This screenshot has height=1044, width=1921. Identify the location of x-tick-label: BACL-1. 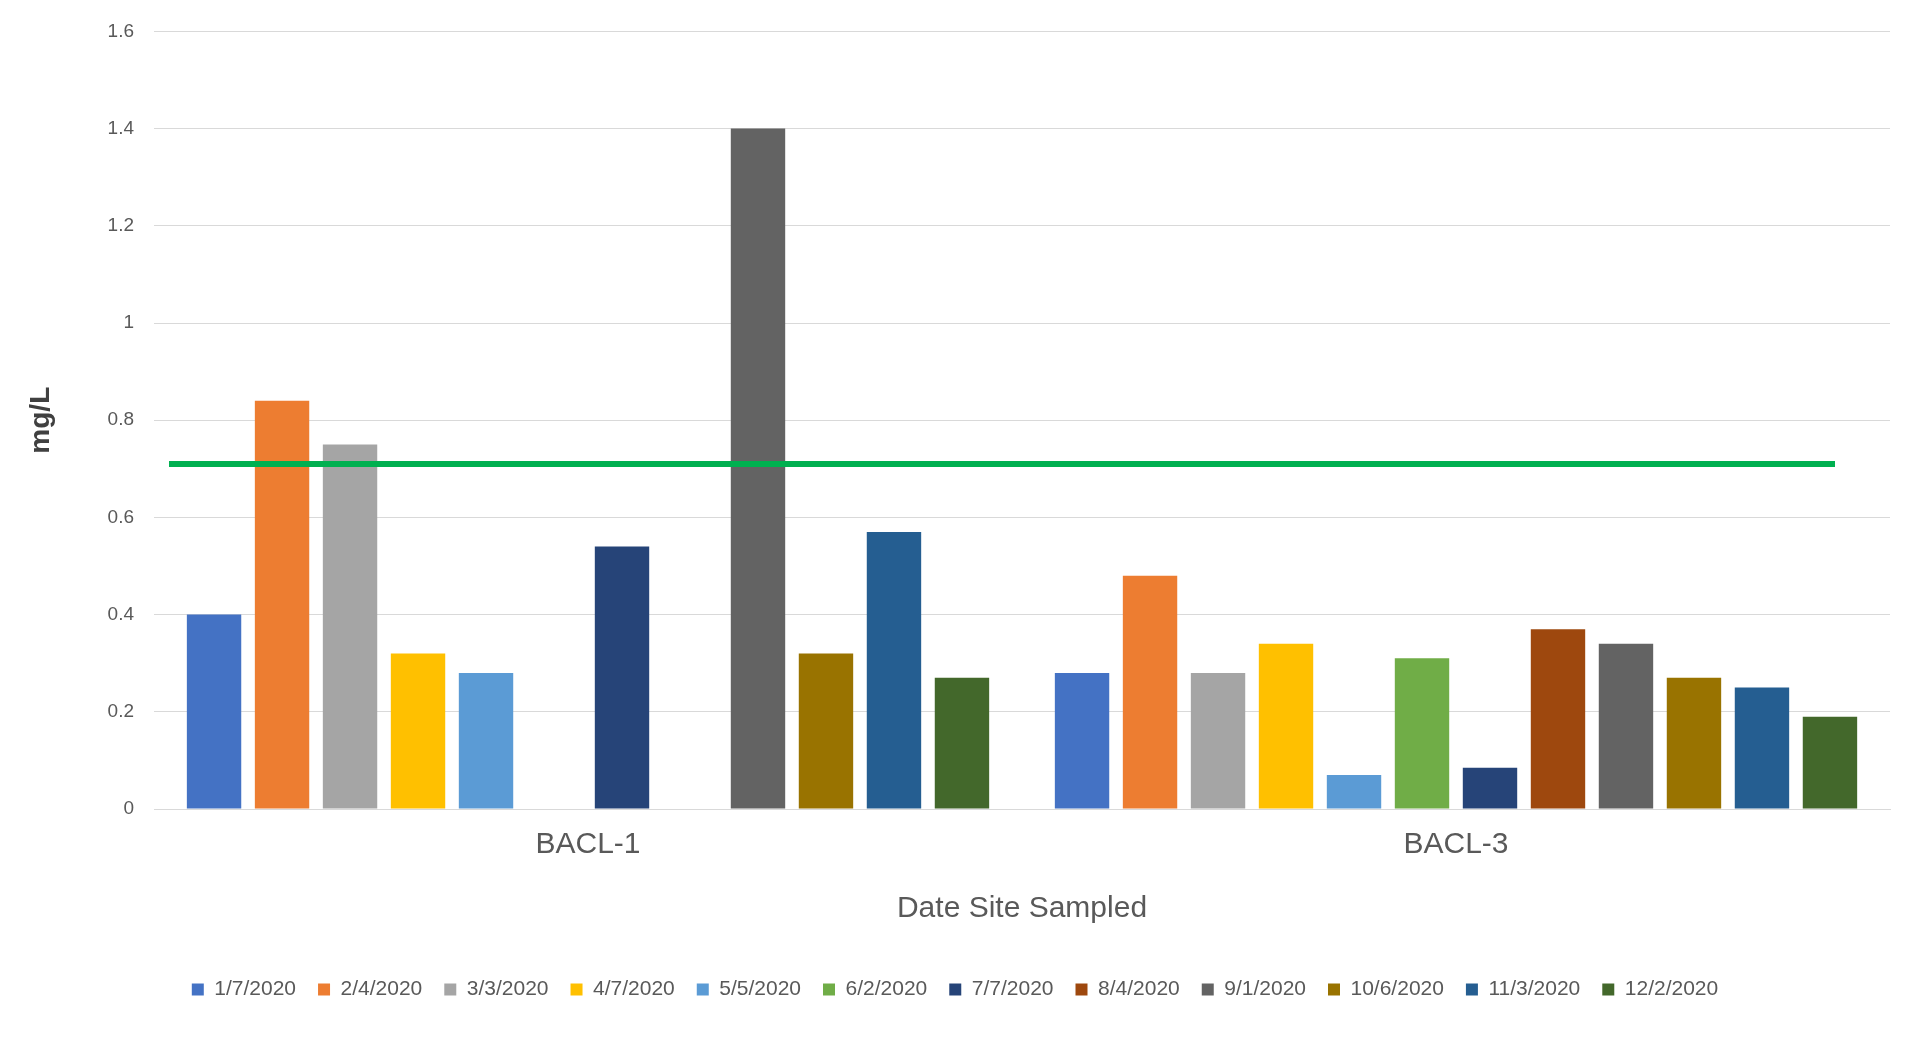
(588, 843).